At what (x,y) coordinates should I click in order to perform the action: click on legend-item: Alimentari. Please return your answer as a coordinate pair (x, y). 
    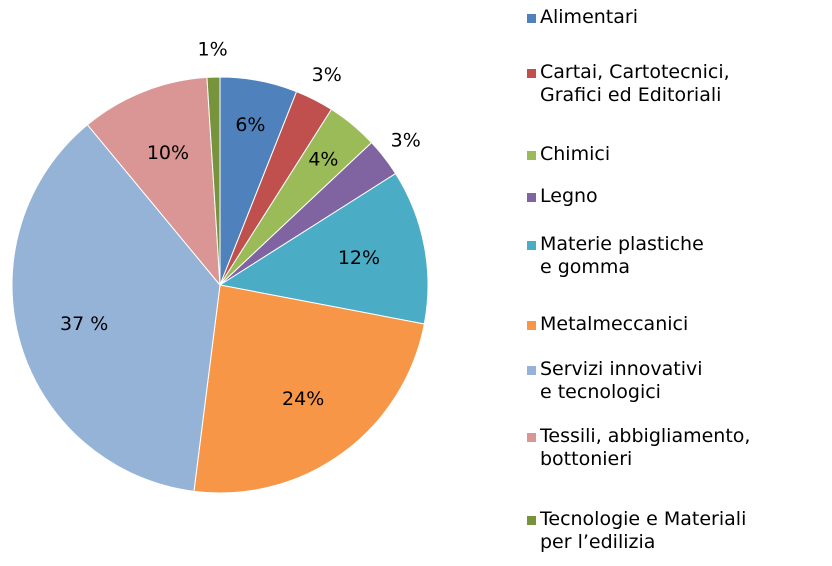
    Looking at the image, I should click on (582, 17).